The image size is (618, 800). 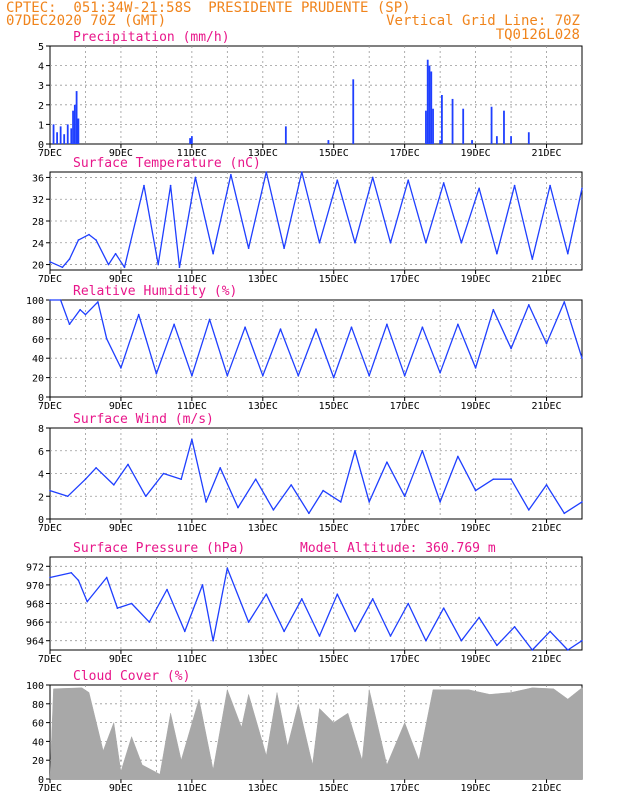 What do you see at coordinates (38, 379) in the screenshot?
I see `relative-humidity-ytick-label: 20` at bounding box center [38, 379].